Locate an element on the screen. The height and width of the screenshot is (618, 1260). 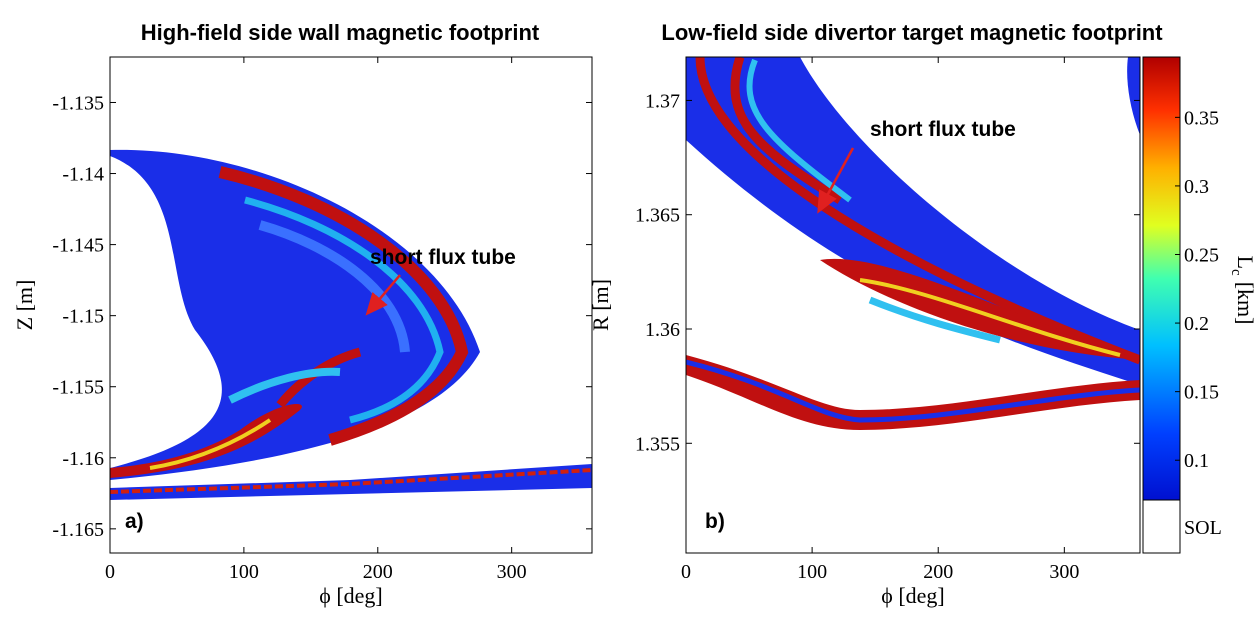
y-tick-label: 1.355 is located at coordinates (657, 444).